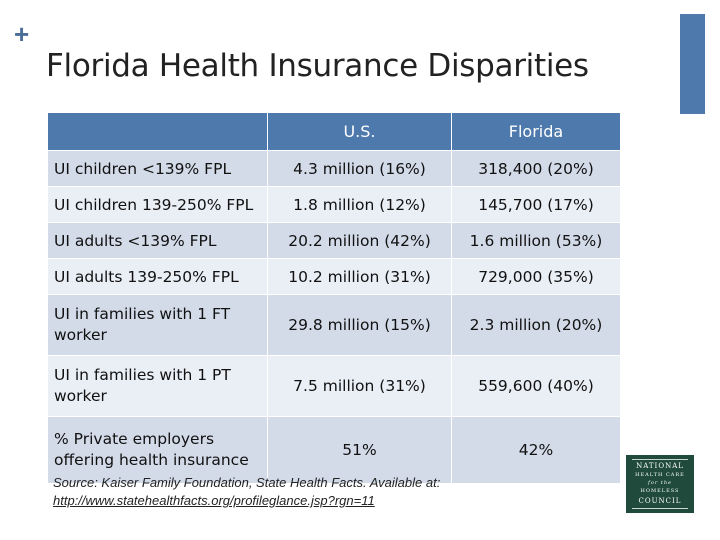 This screenshot has width=720, height=540. What do you see at coordinates (157, 386) in the screenshot?
I see `row-label: UI in families with 1 PT worker` at bounding box center [157, 386].